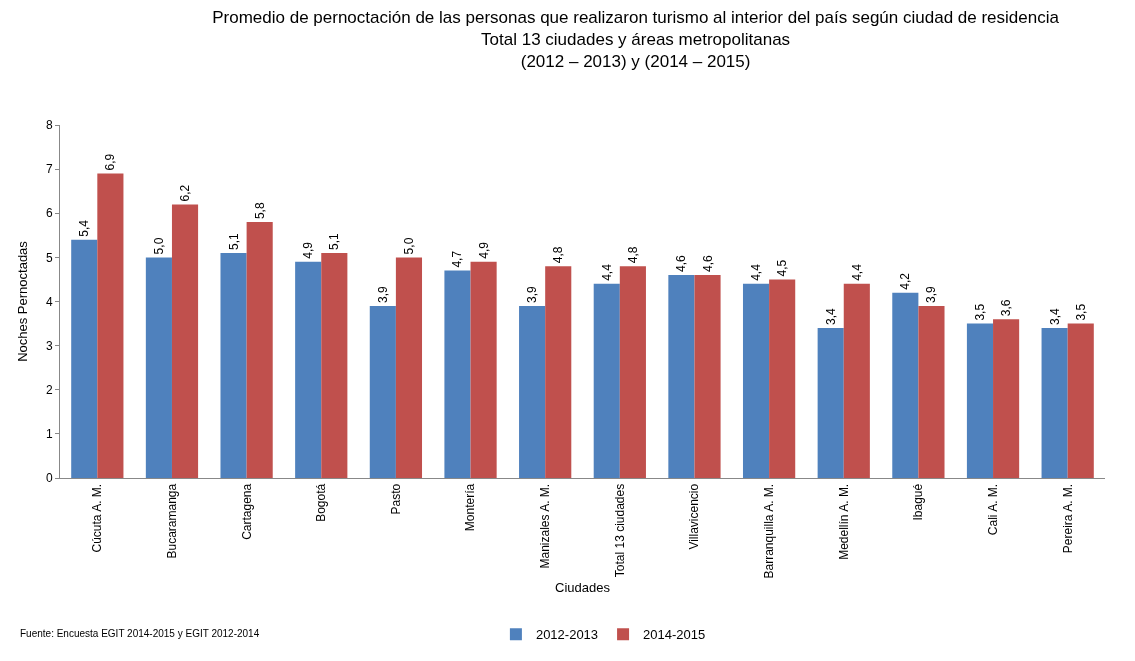 The image size is (1135, 661). I want to click on data-label: 5,8, so click(259, 211).